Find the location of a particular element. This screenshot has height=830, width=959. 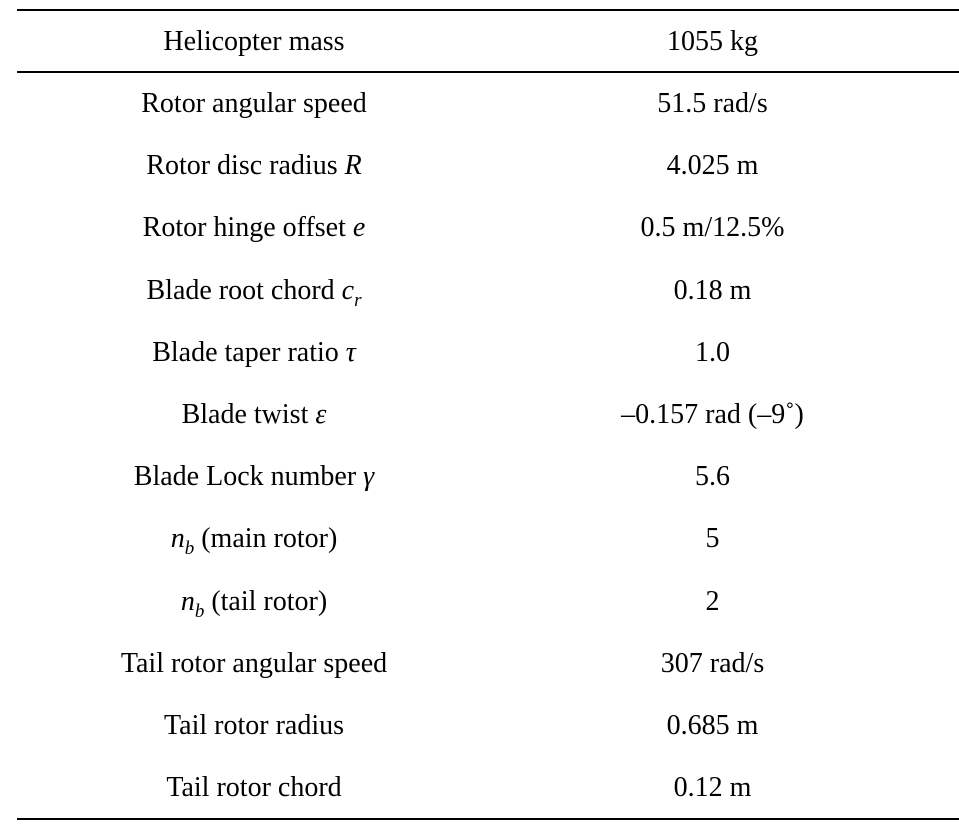

parameter-cell: Tail rotor radius is located at coordinates (254, 726).